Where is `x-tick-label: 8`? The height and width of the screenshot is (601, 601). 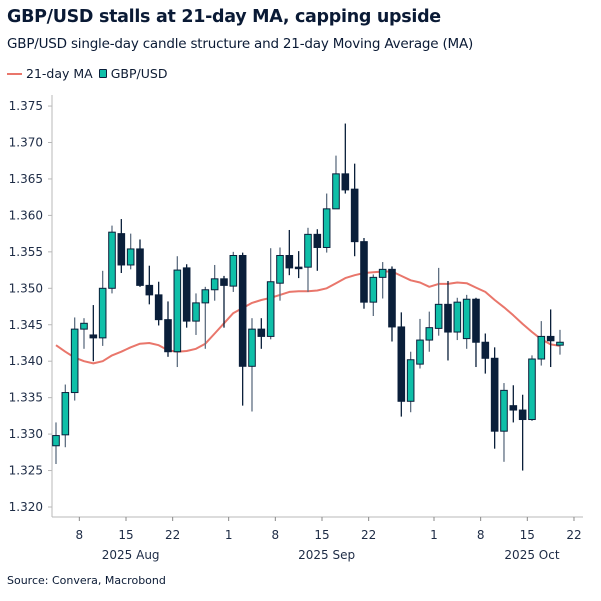 x-tick-label: 8 is located at coordinates (481, 535).